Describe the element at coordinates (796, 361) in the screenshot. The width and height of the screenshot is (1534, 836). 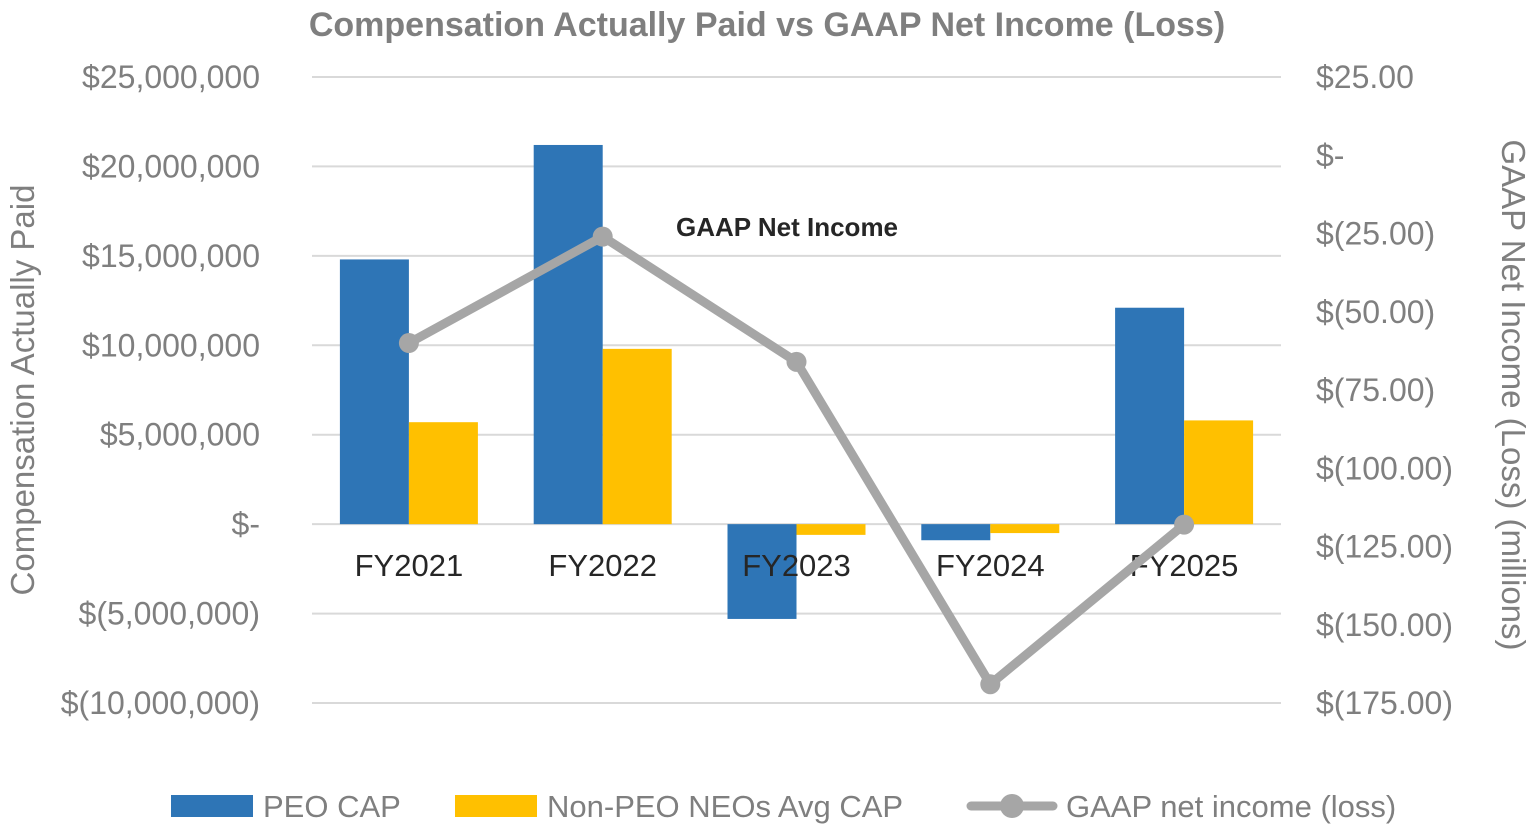
I see `net-income-point-fy2023` at that location.